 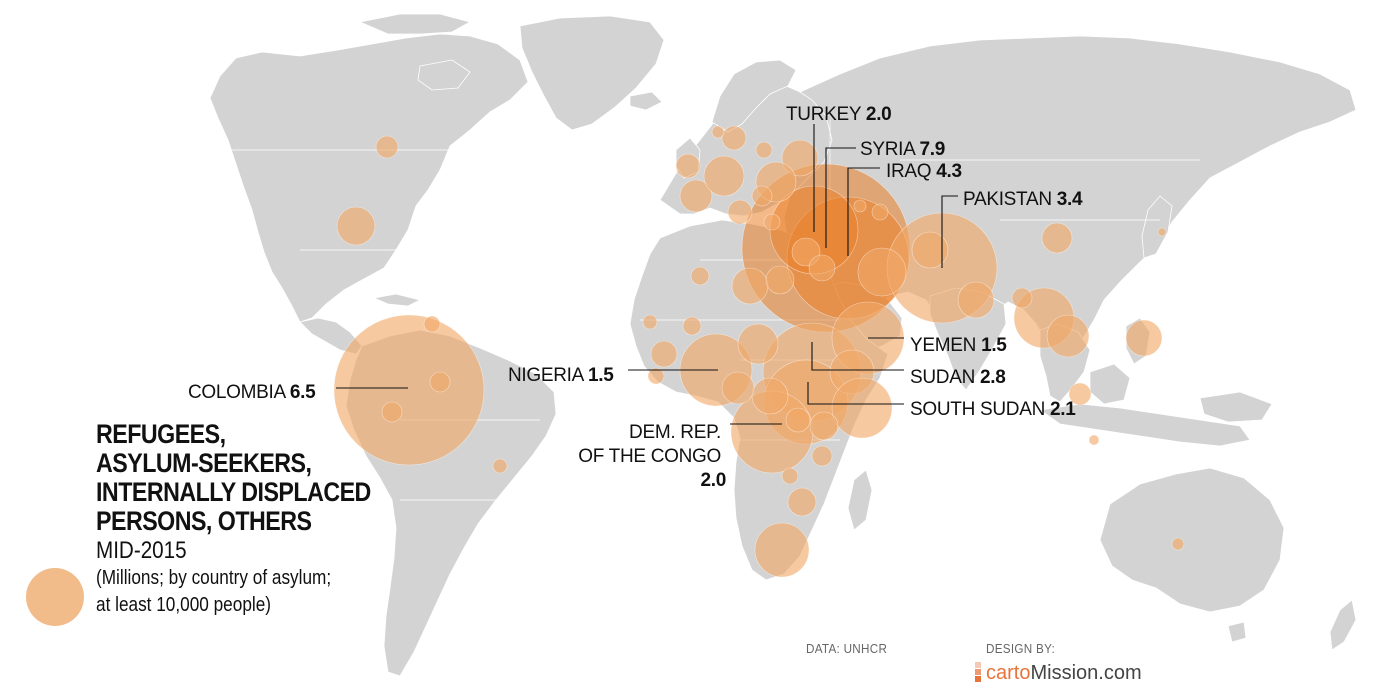 What do you see at coordinates (847, 648) in the screenshot?
I see `source-credit: DATA: UNHCR` at bounding box center [847, 648].